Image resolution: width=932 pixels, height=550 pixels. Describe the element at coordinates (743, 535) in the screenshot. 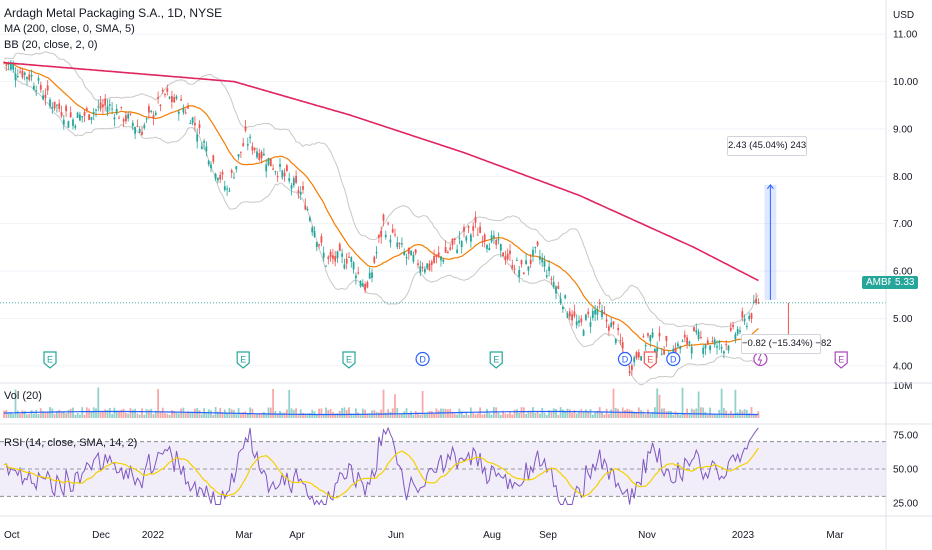

I see `time-tick: 2023` at that location.